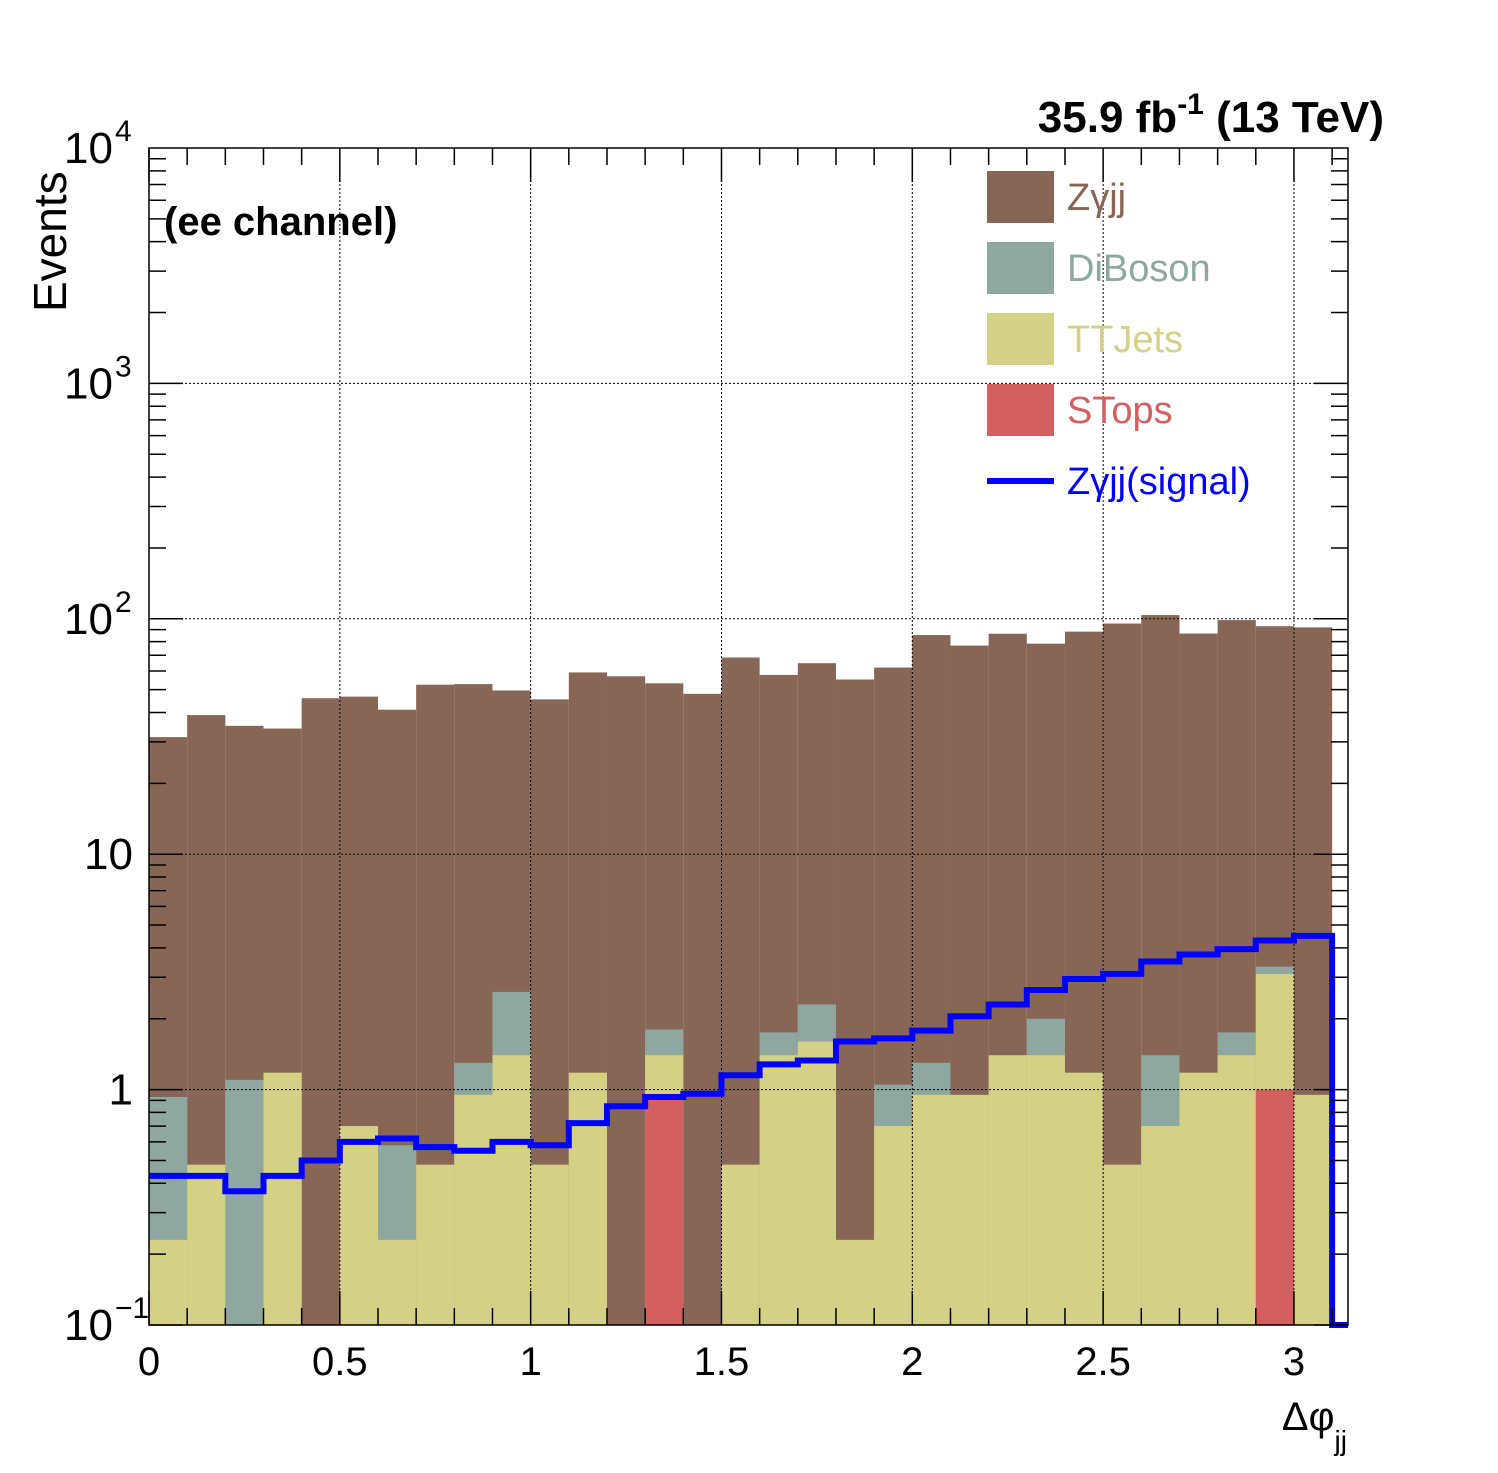 The height and width of the screenshot is (1473, 1498). What do you see at coordinates (50, 241) in the screenshot?
I see `y-axis-label: Events` at bounding box center [50, 241].